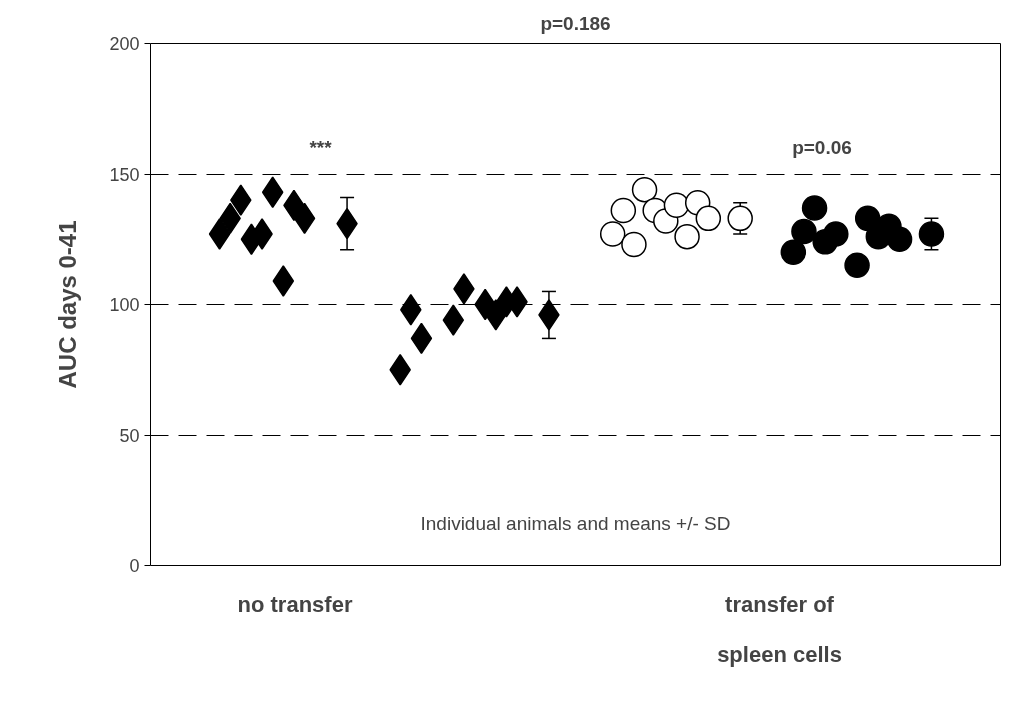  I want to click on text: no transfer, so click(295, 604).